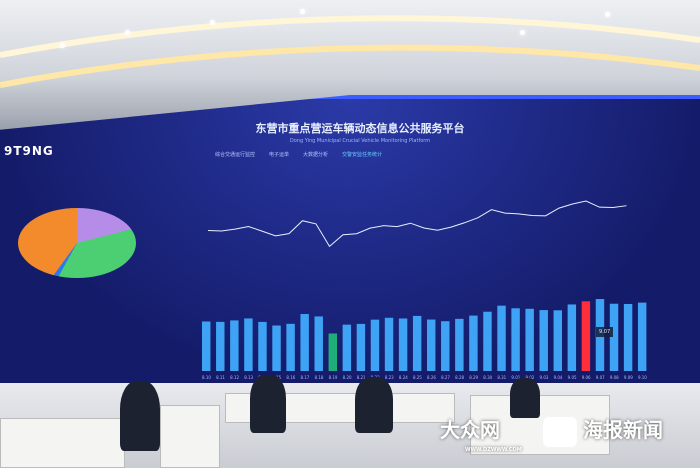  What do you see at coordinates (279, 155) in the screenshot?
I see `tab: 电子运单` at bounding box center [279, 155].